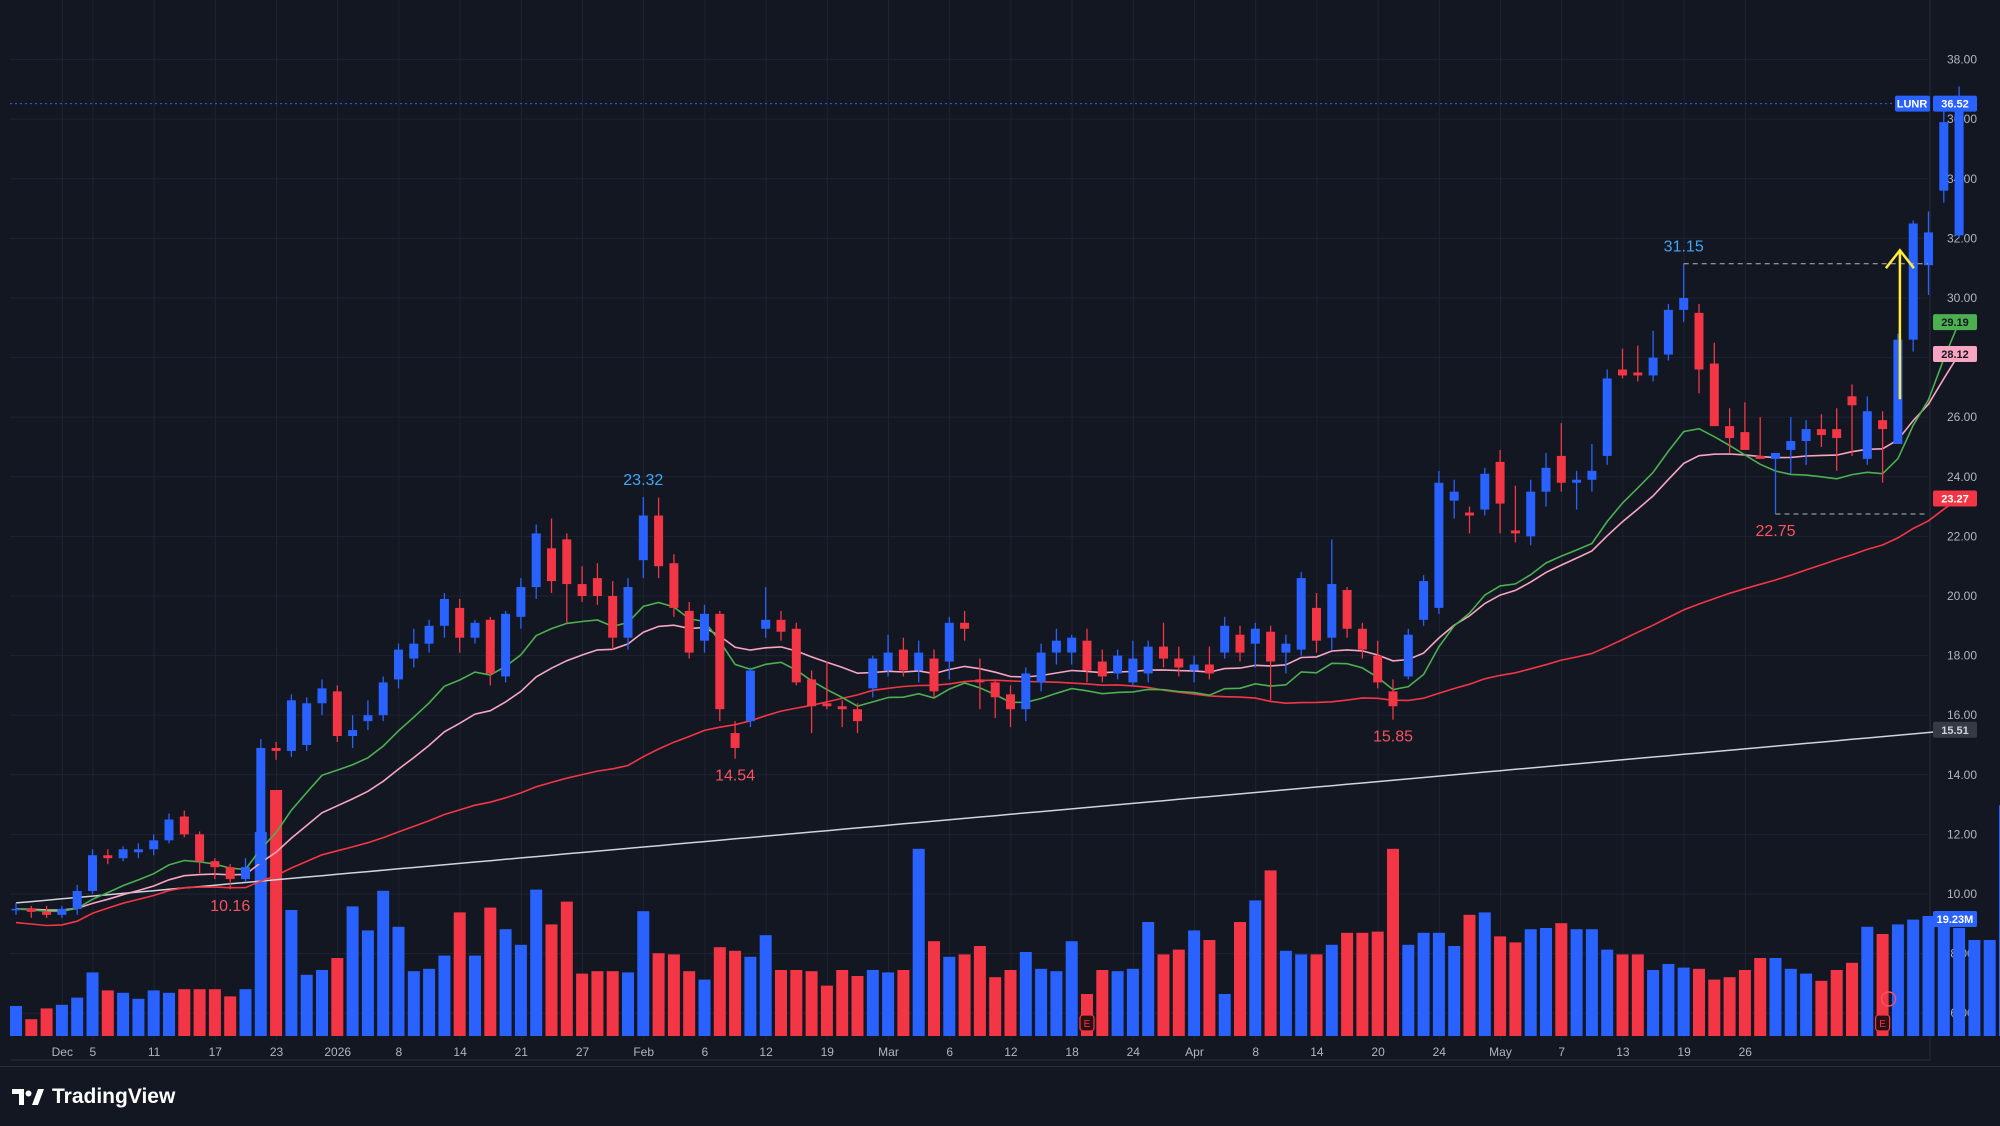  Describe the element at coordinates (1912, 103) in the screenshot. I see `symbol-tag` at that location.